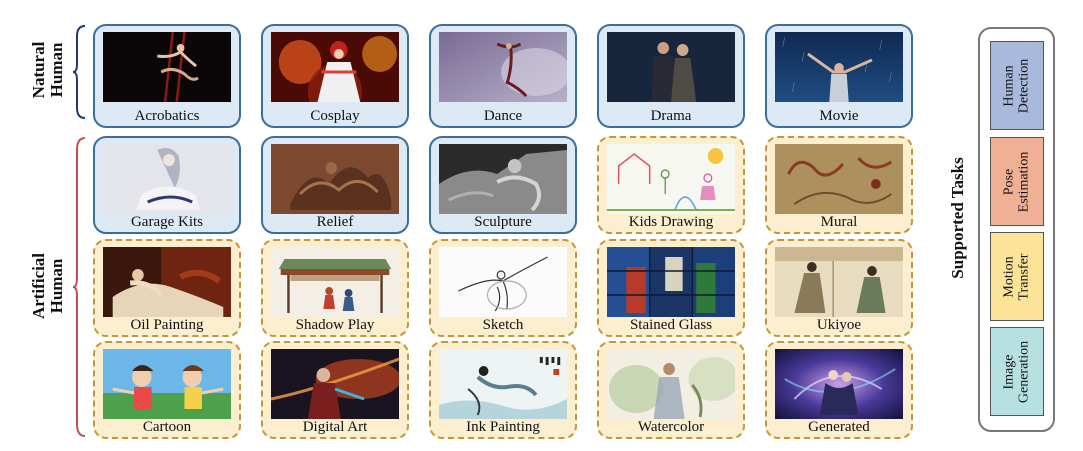  What do you see at coordinates (335, 222) in the screenshot?
I see `category-label: Relief` at bounding box center [335, 222].